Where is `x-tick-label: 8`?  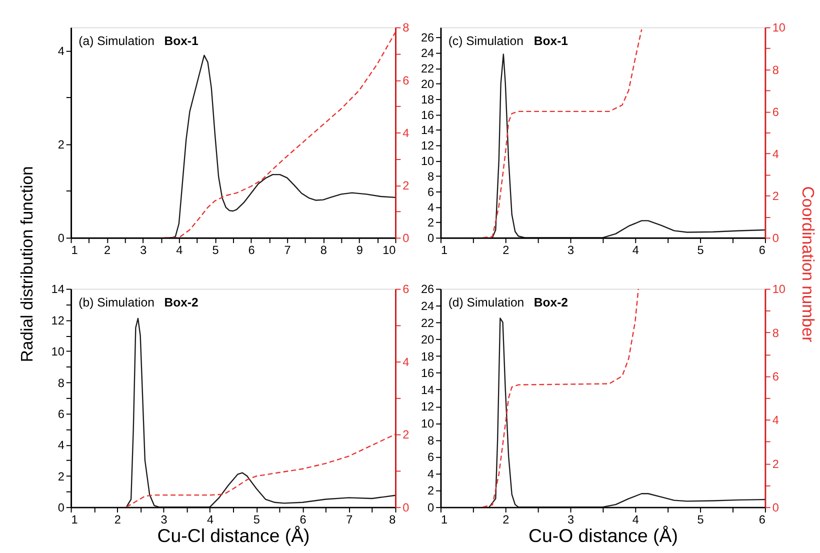 x-tick-label: 8 is located at coordinates (392, 519).